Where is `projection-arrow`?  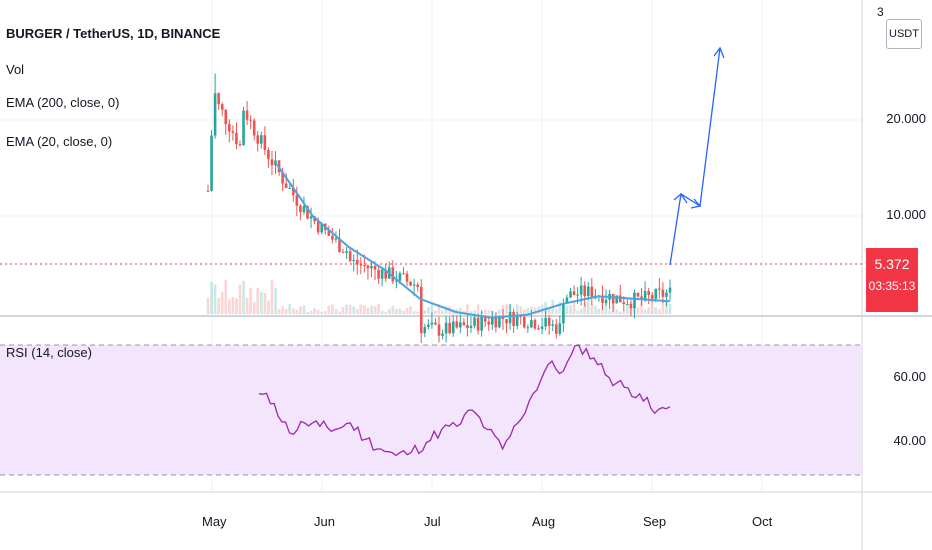 projection-arrow is located at coordinates (697, 156).